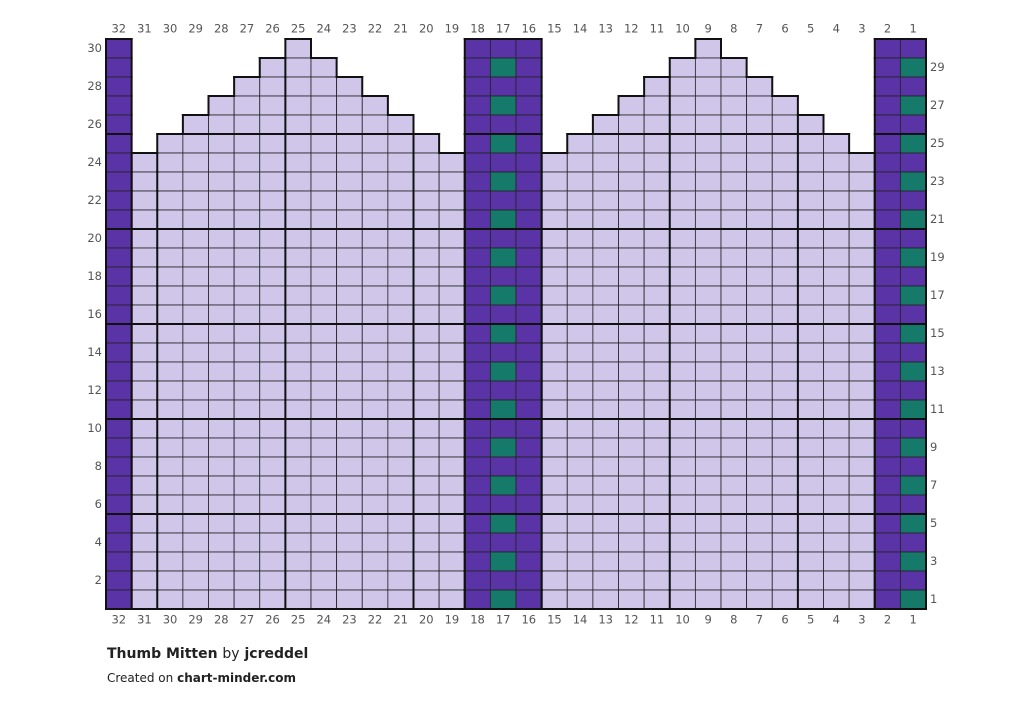  Describe the element at coordinates (682, 29) in the screenshot. I see `column-label: 10` at that location.